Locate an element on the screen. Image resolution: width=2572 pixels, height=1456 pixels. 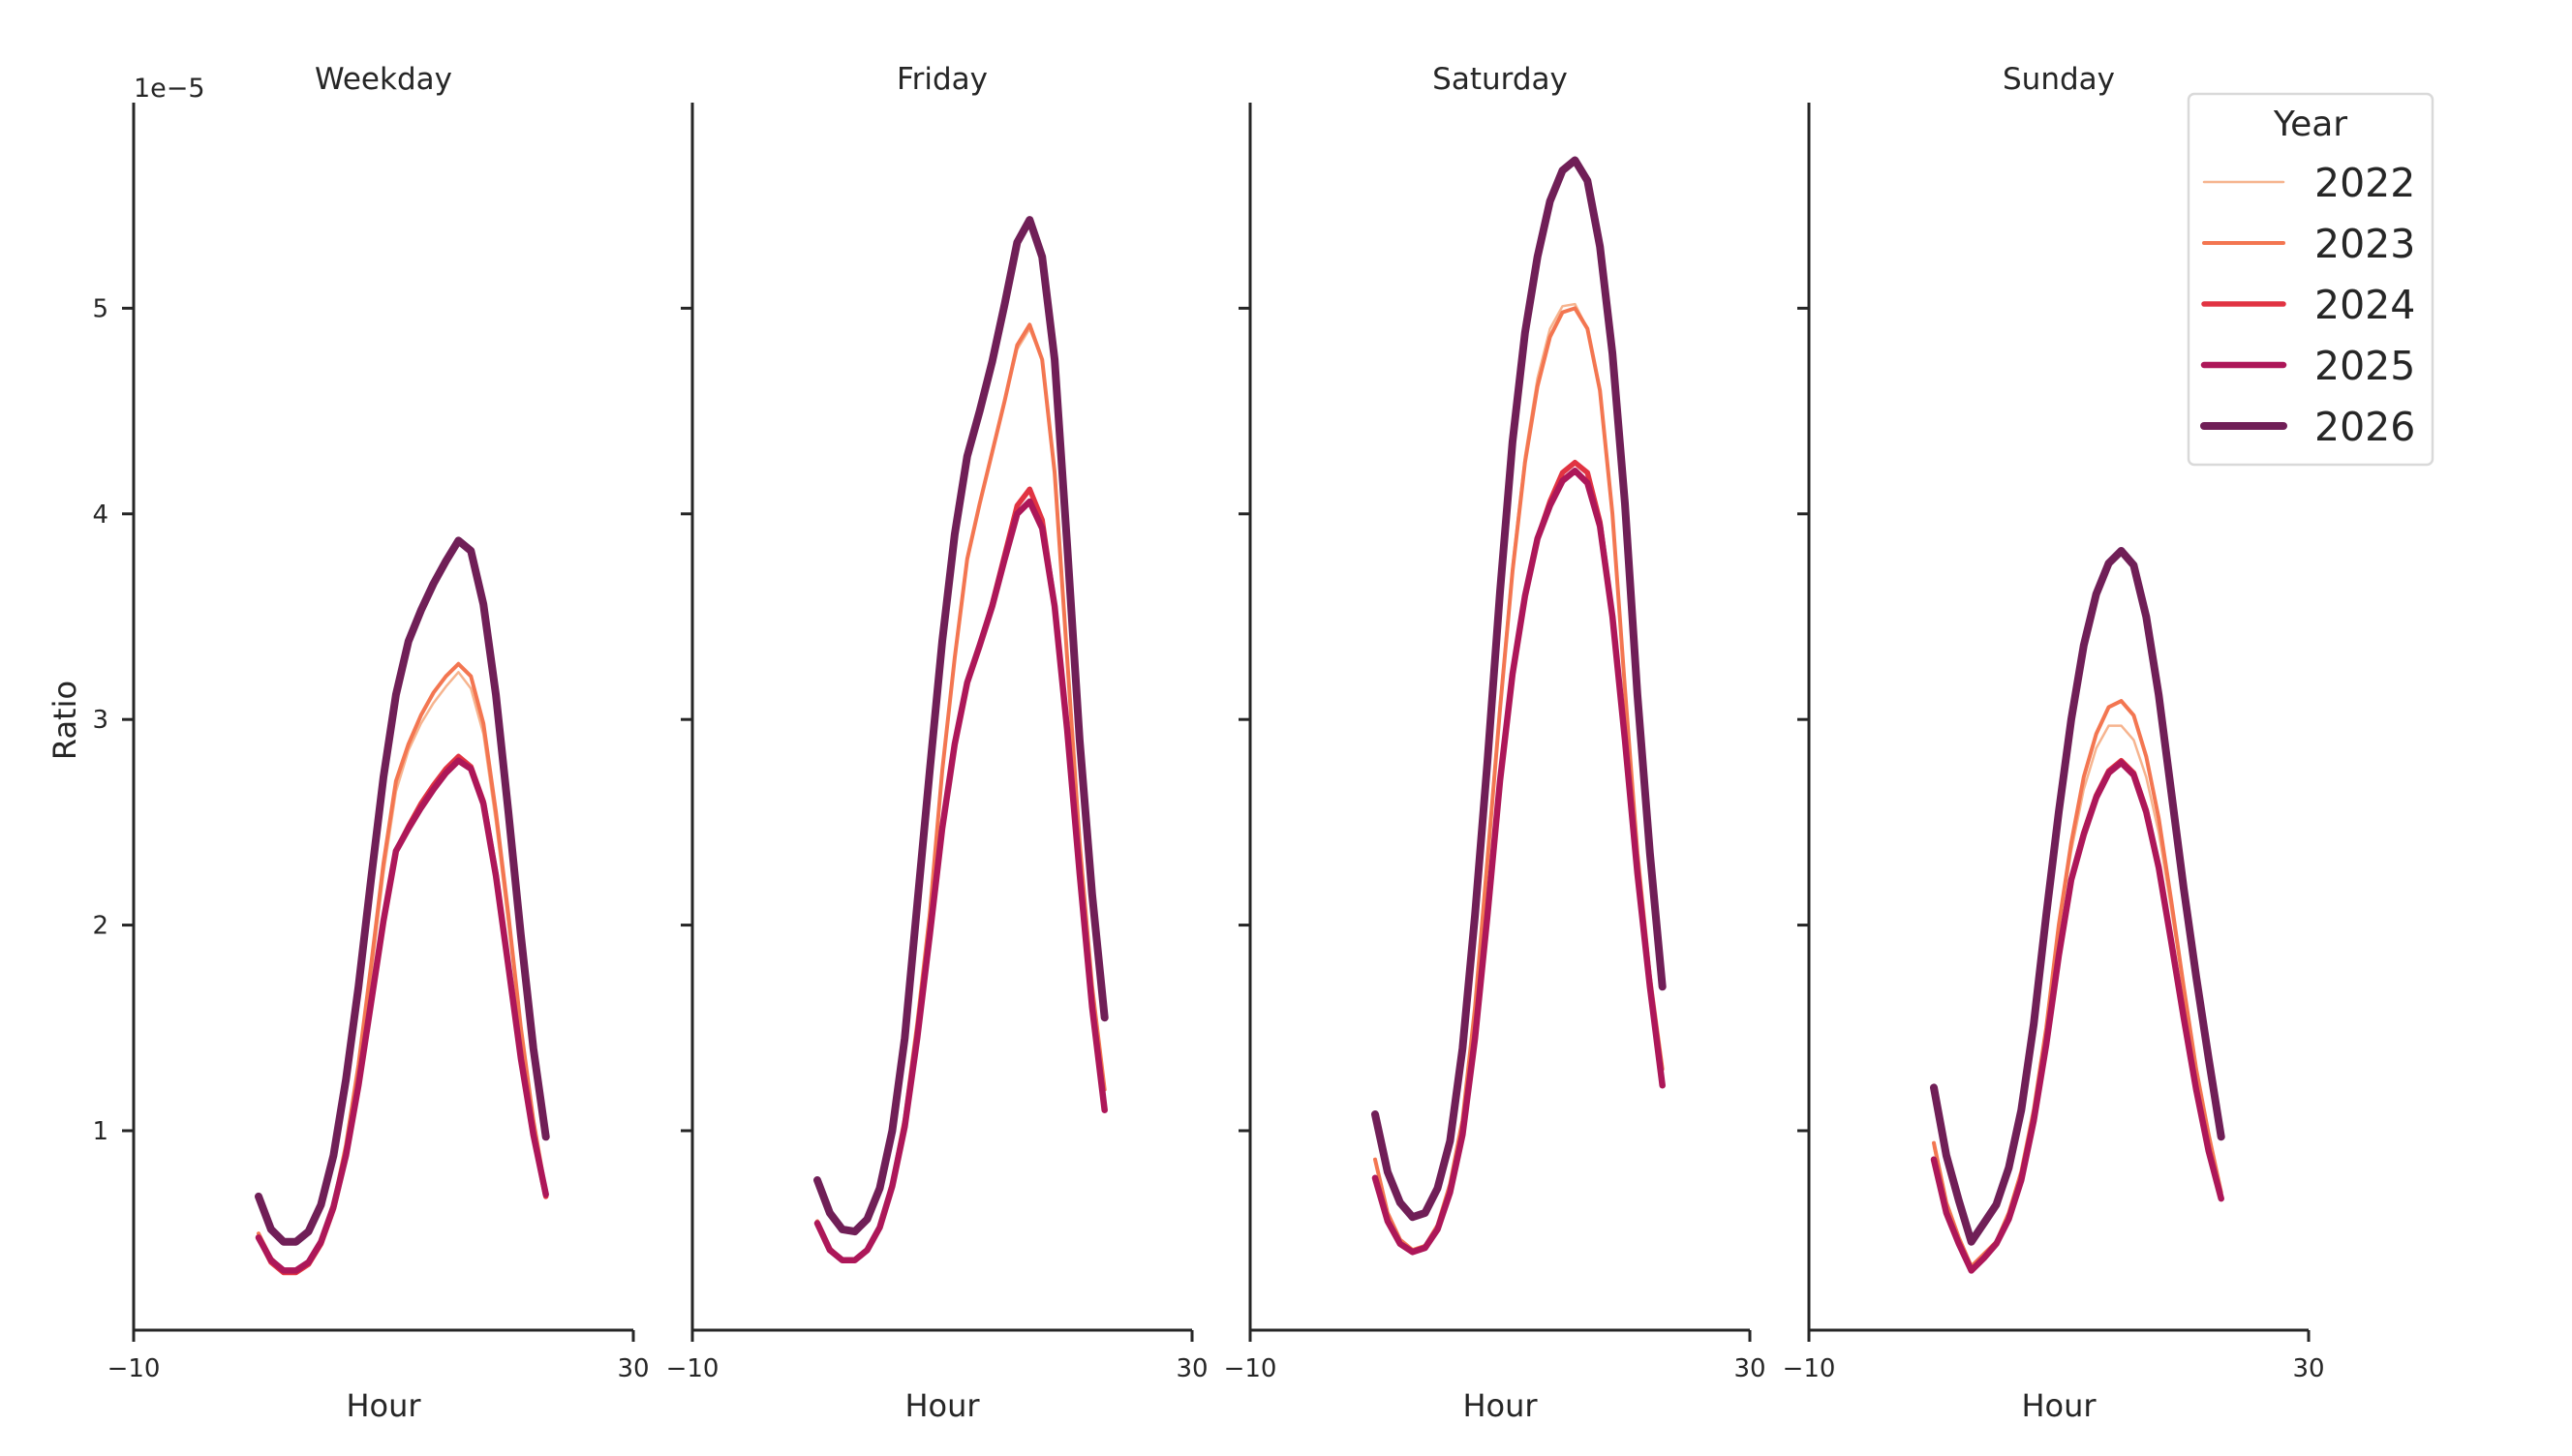
y-scale-label: 1e−5 is located at coordinates (169, 89).